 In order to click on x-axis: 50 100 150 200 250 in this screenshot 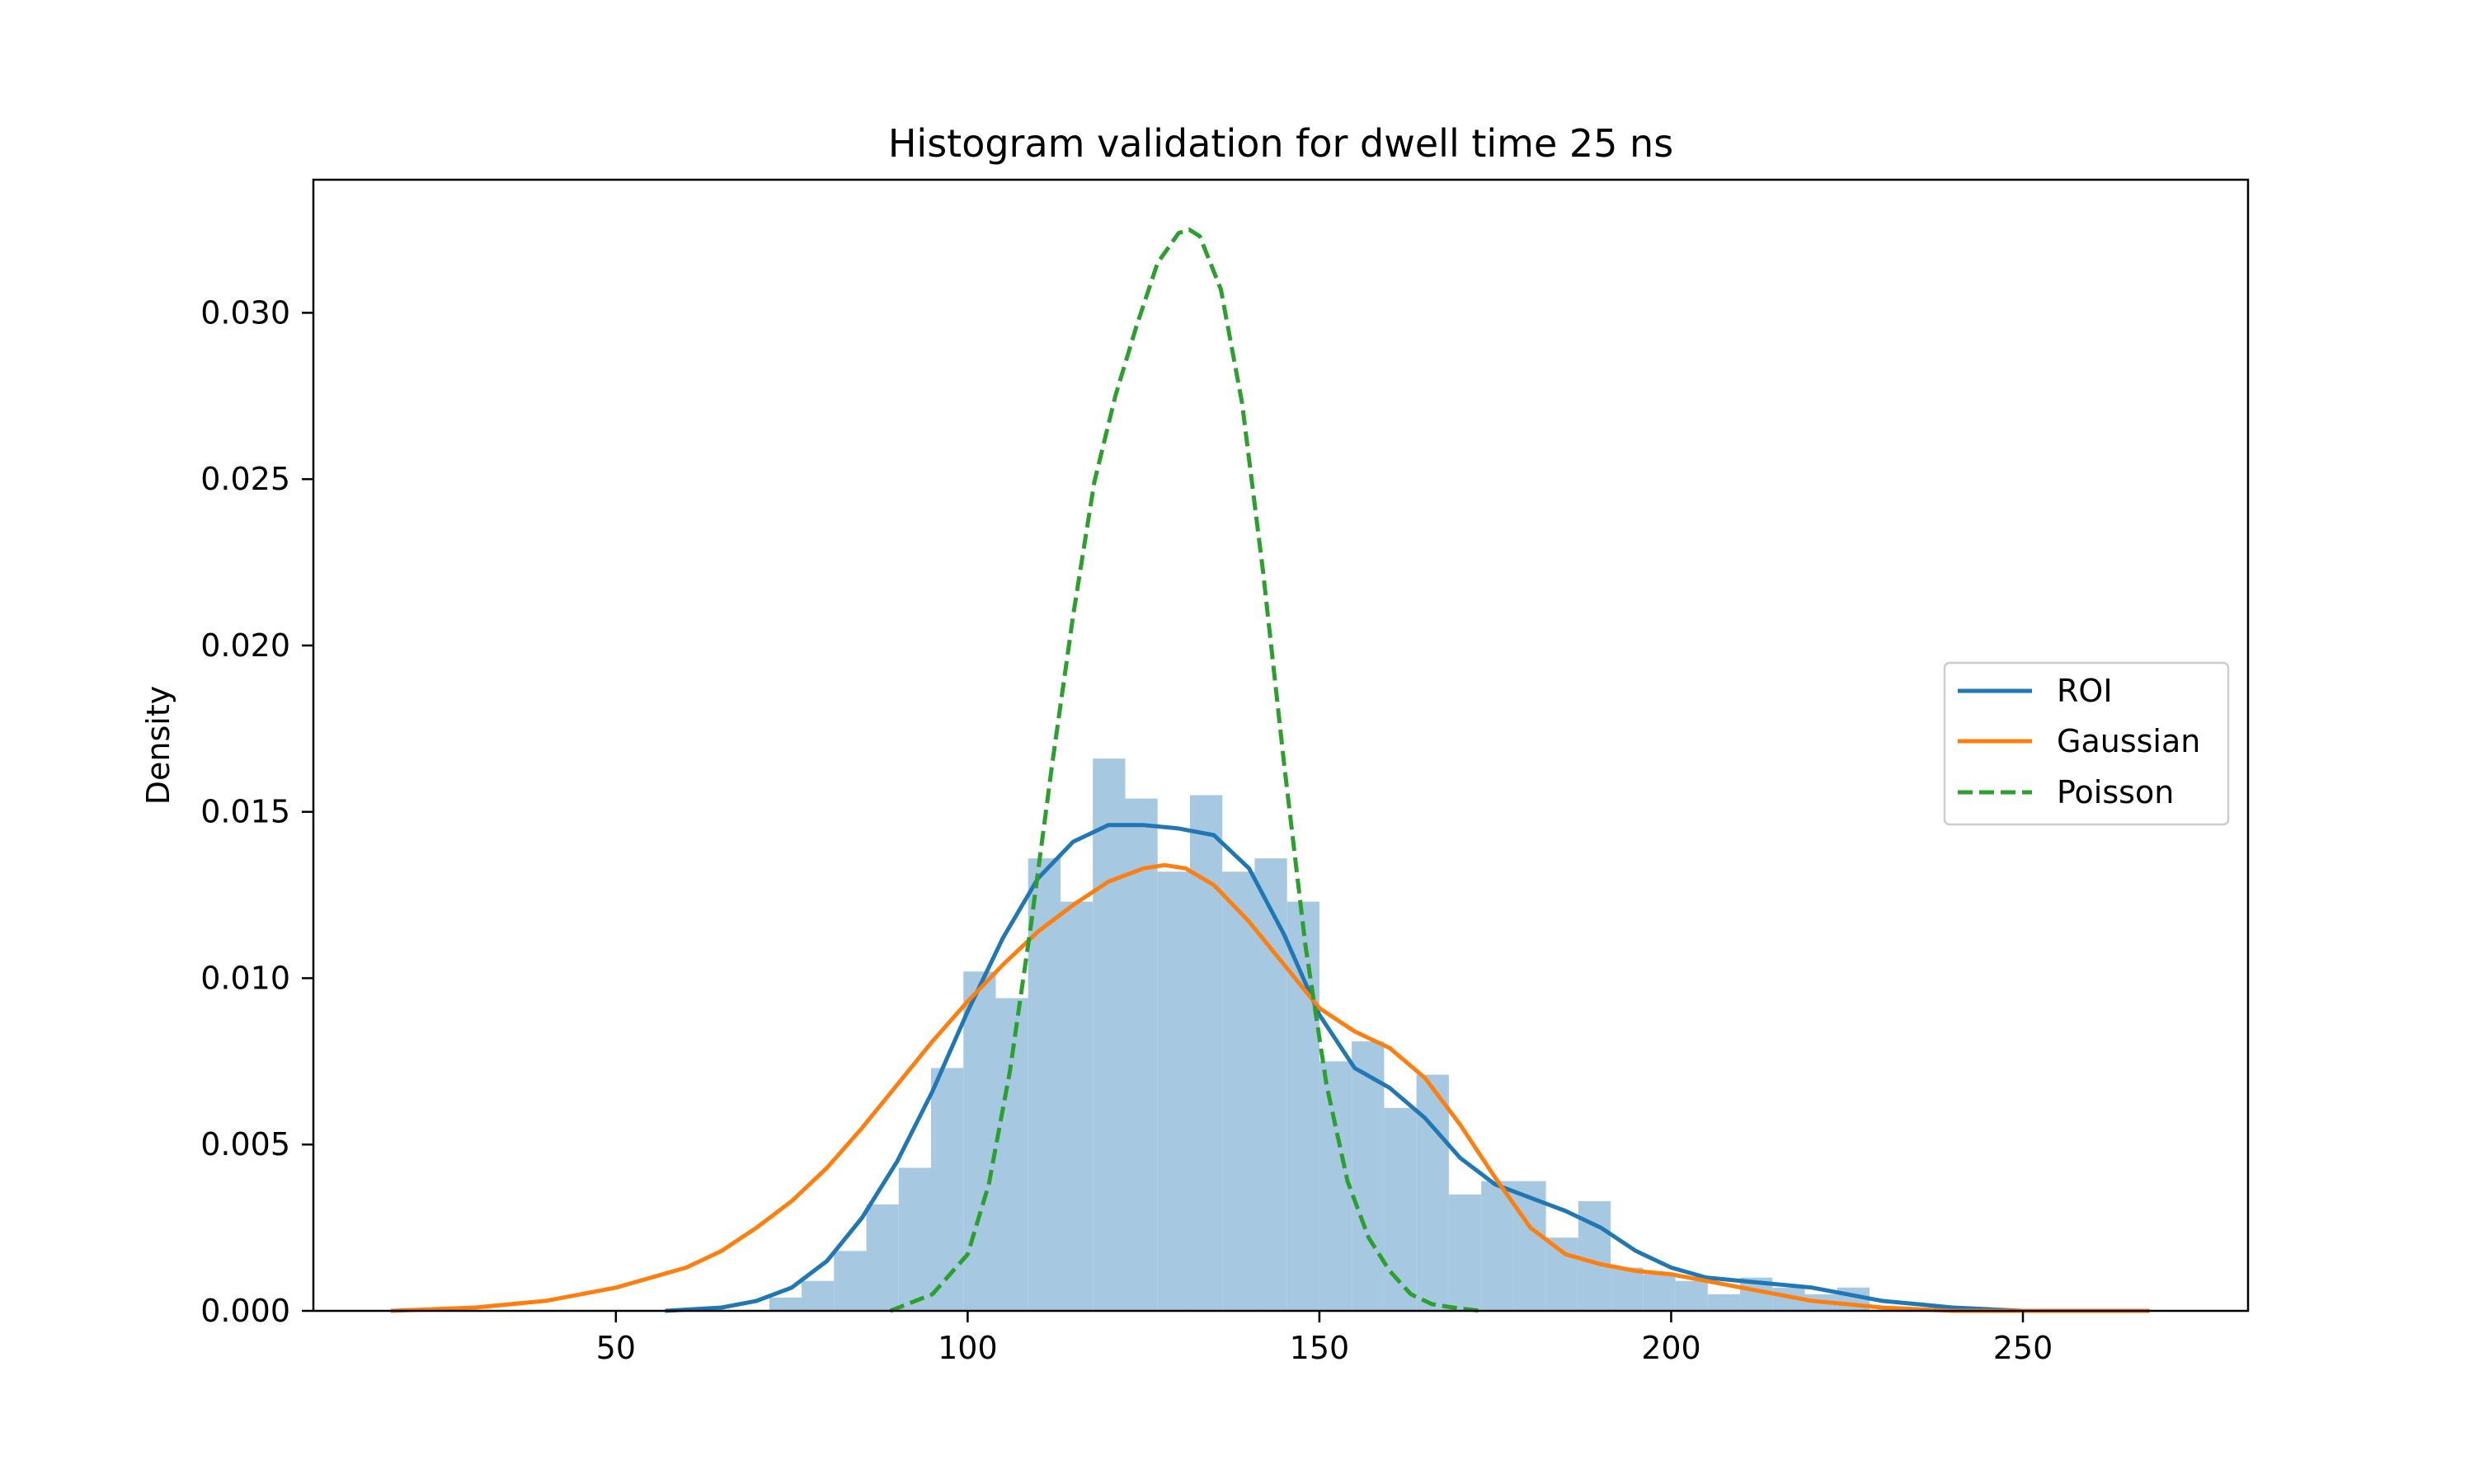, I will do `click(1324, 1338)`.